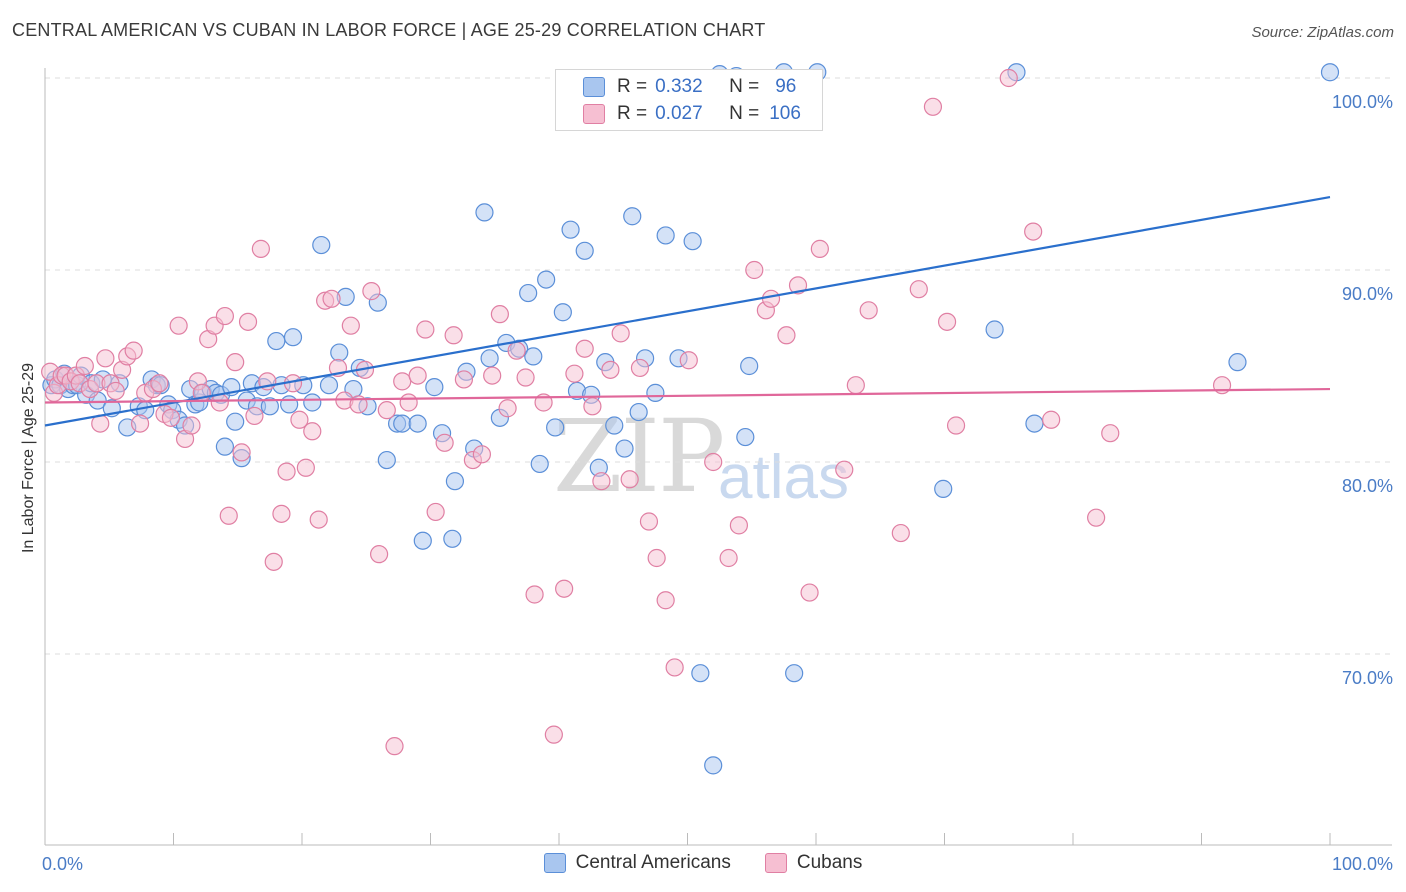 The image size is (1406, 892). Describe the element at coordinates (632, 86) in the screenshot. I see `legend-r-label: R =` at that location.